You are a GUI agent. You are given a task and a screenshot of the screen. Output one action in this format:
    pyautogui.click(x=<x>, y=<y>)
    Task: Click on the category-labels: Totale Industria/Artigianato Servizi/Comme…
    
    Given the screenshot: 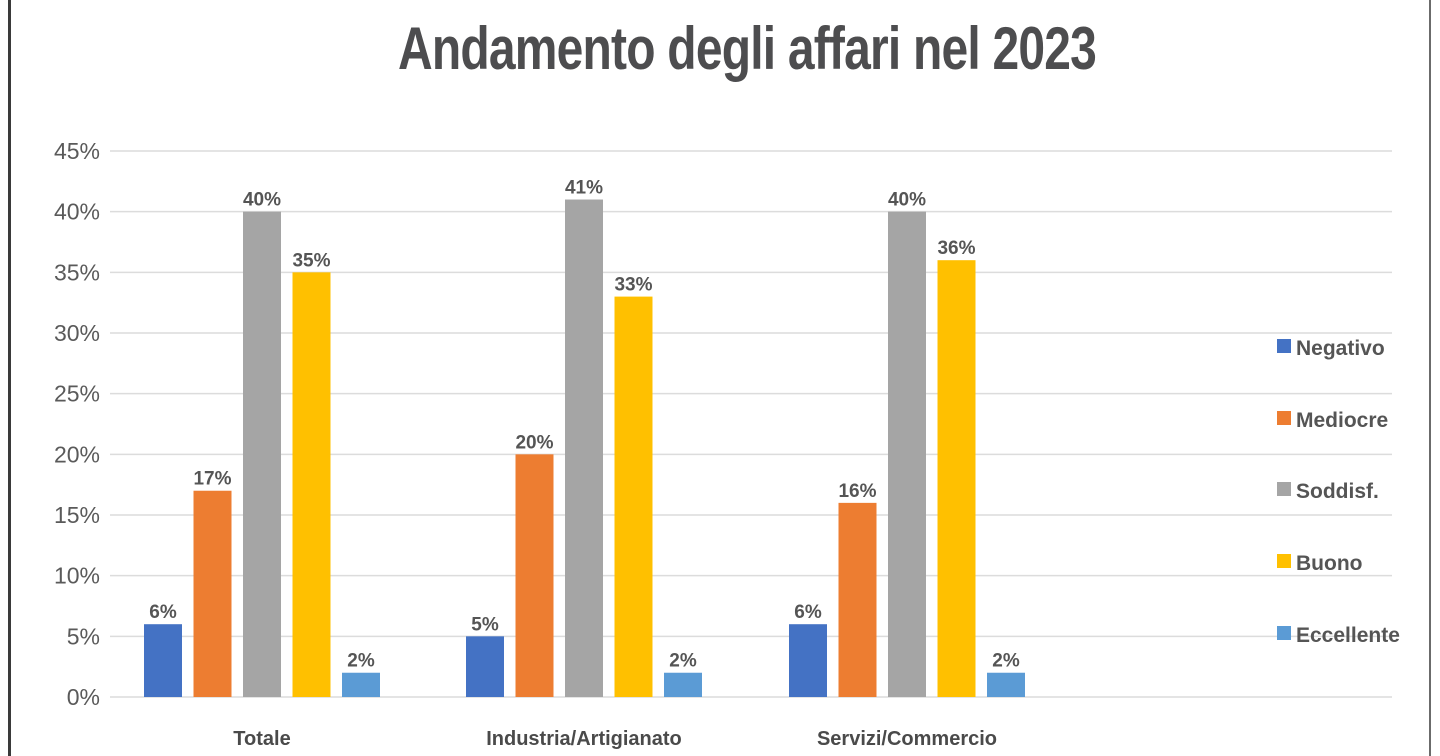 What is the action you would take?
    pyautogui.click(x=615, y=739)
    